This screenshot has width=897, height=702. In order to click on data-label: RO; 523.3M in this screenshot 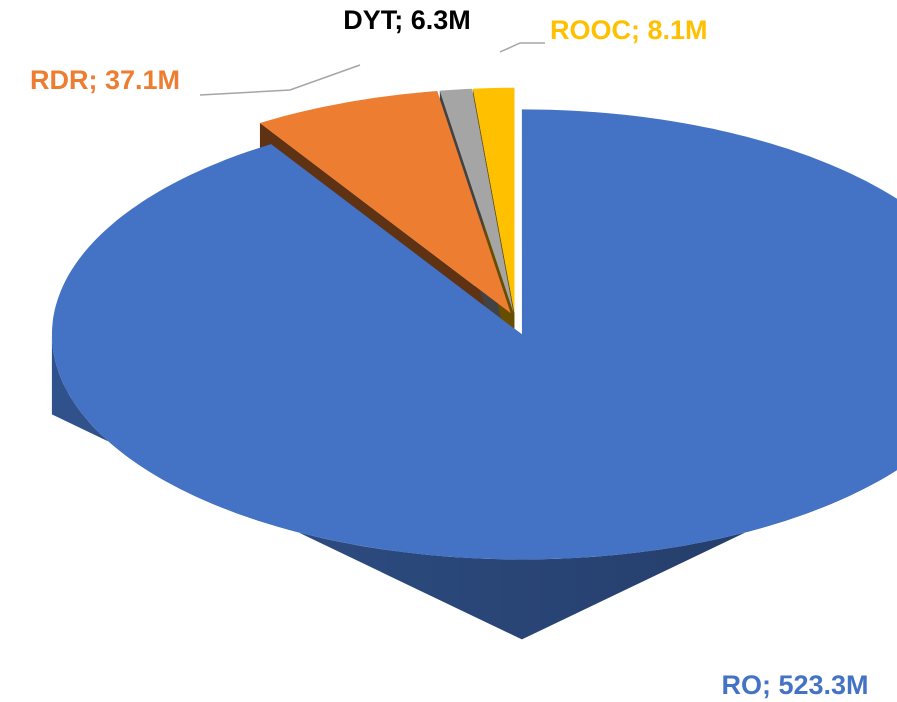, I will do `click(794, 685)`.